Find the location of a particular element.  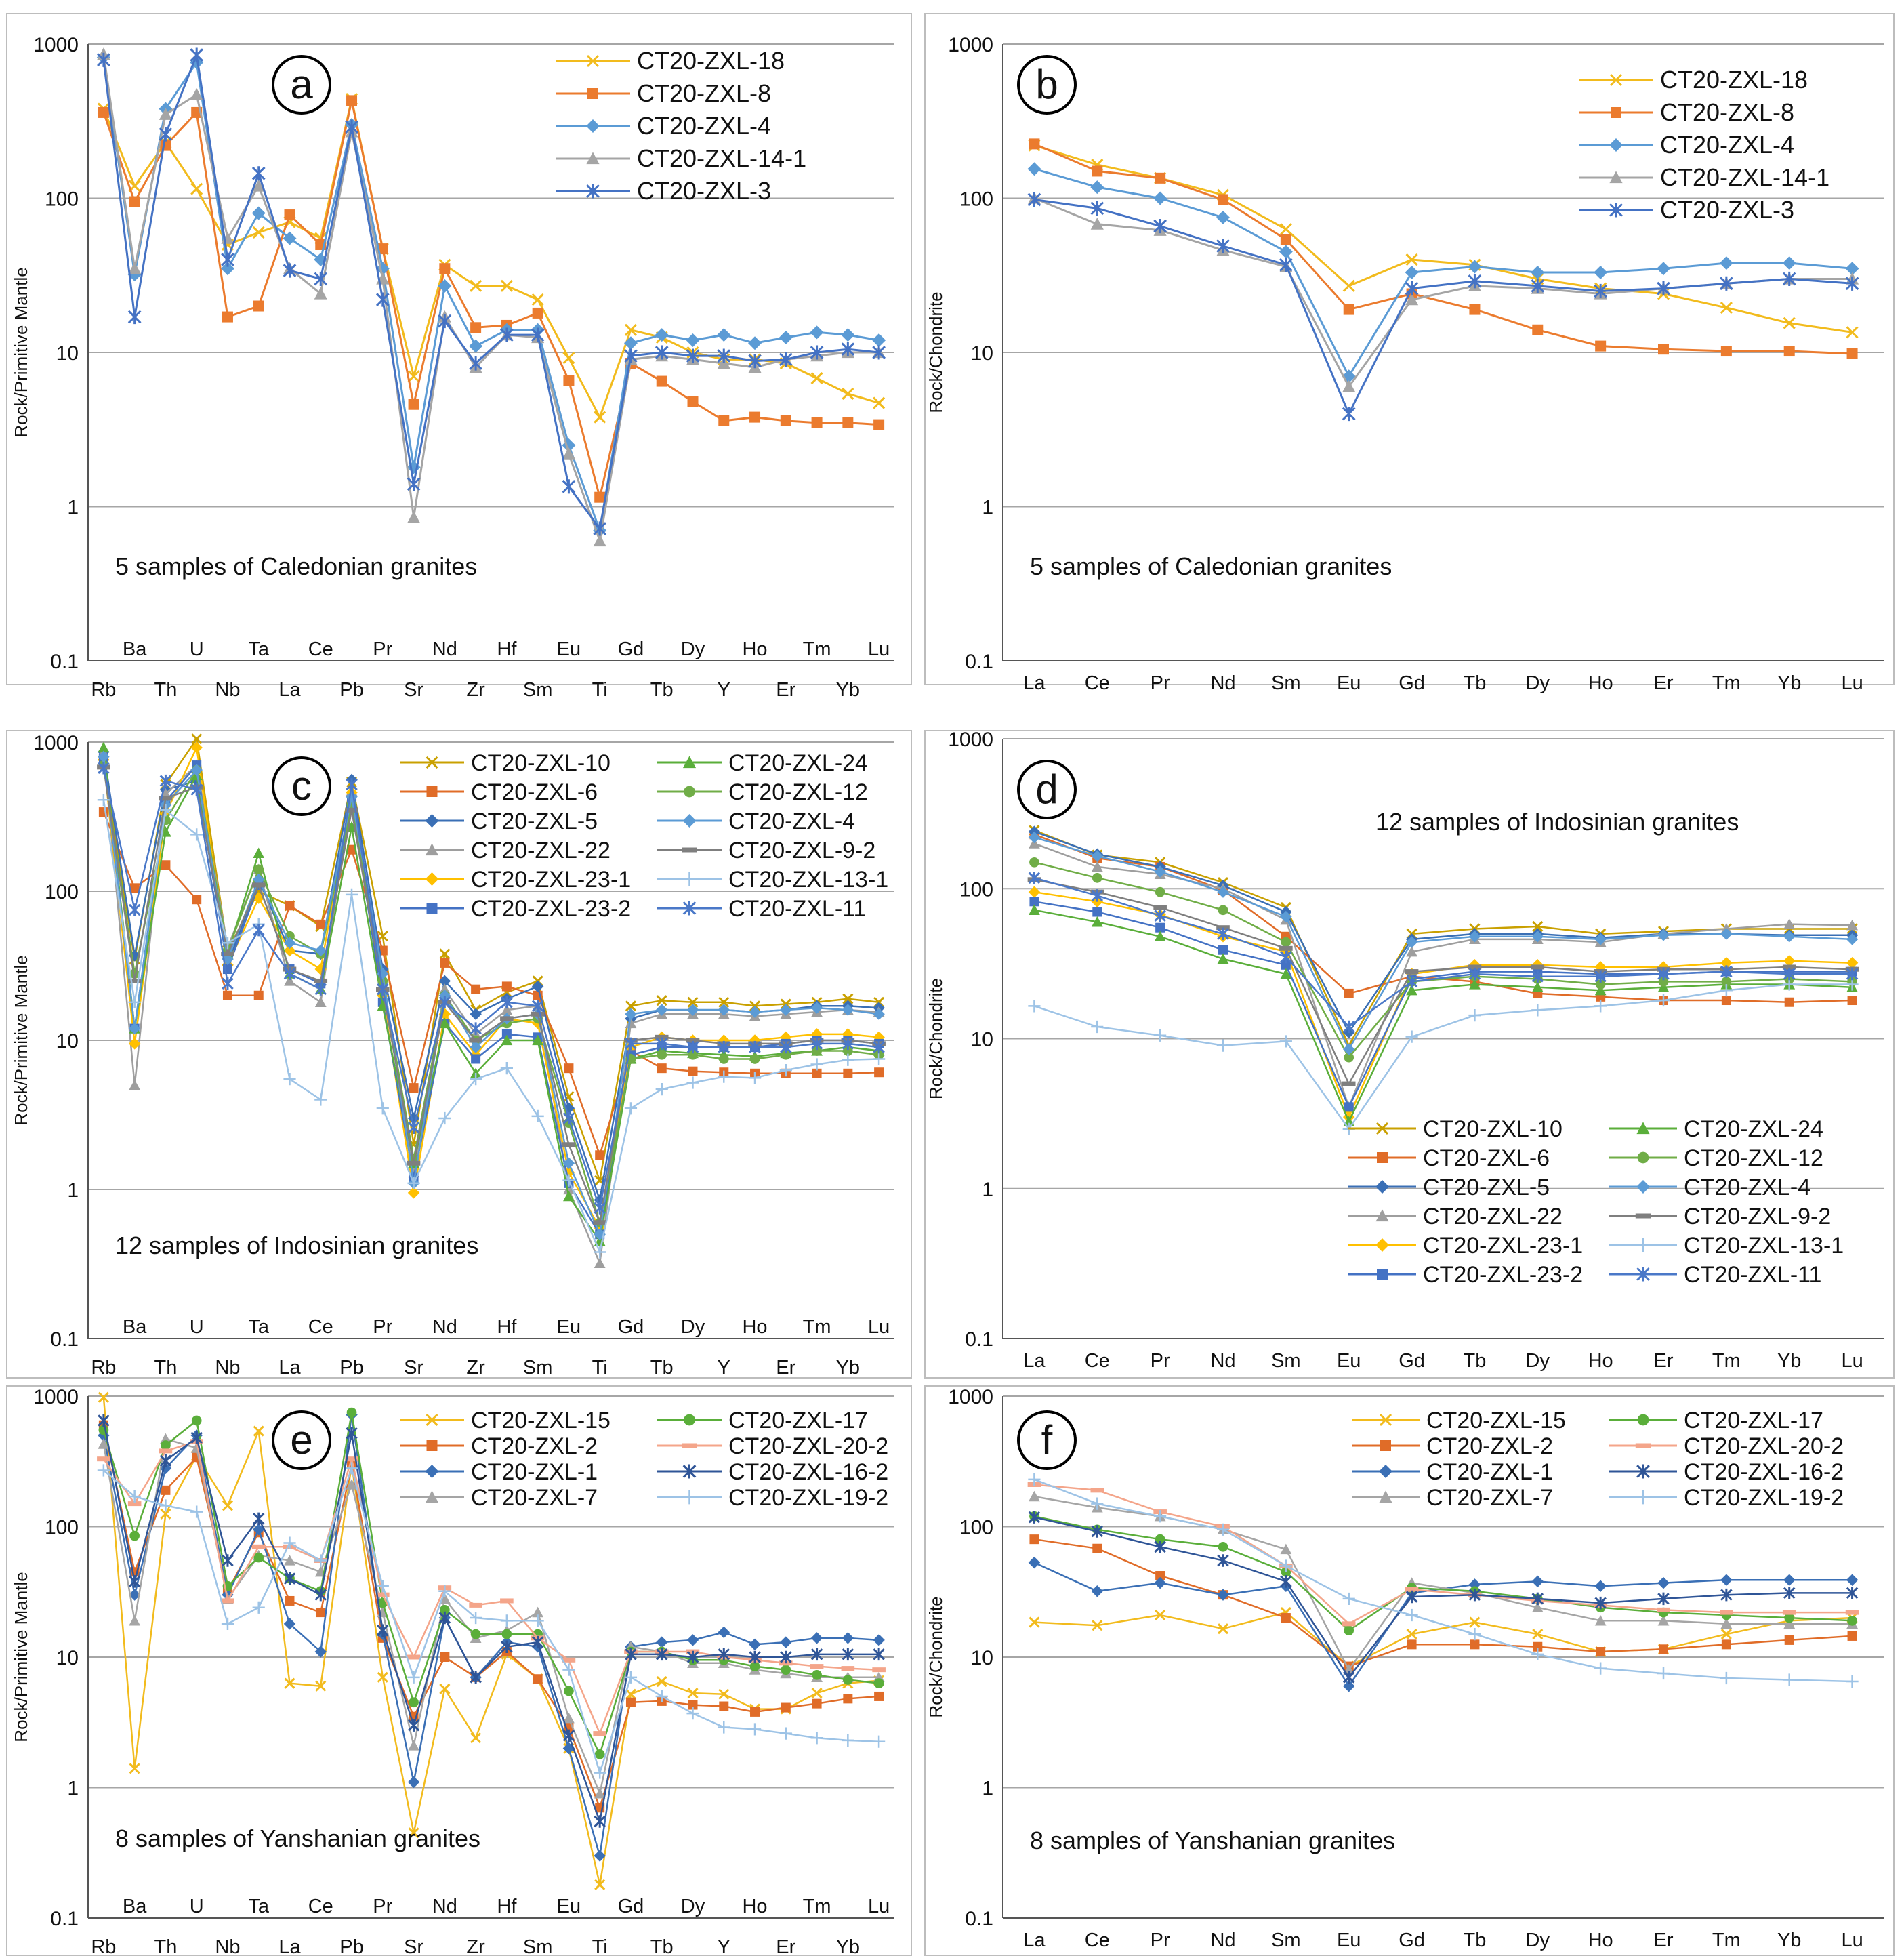

legend-item: CT20-ZXL-3 is located at coordinates (664, 191).